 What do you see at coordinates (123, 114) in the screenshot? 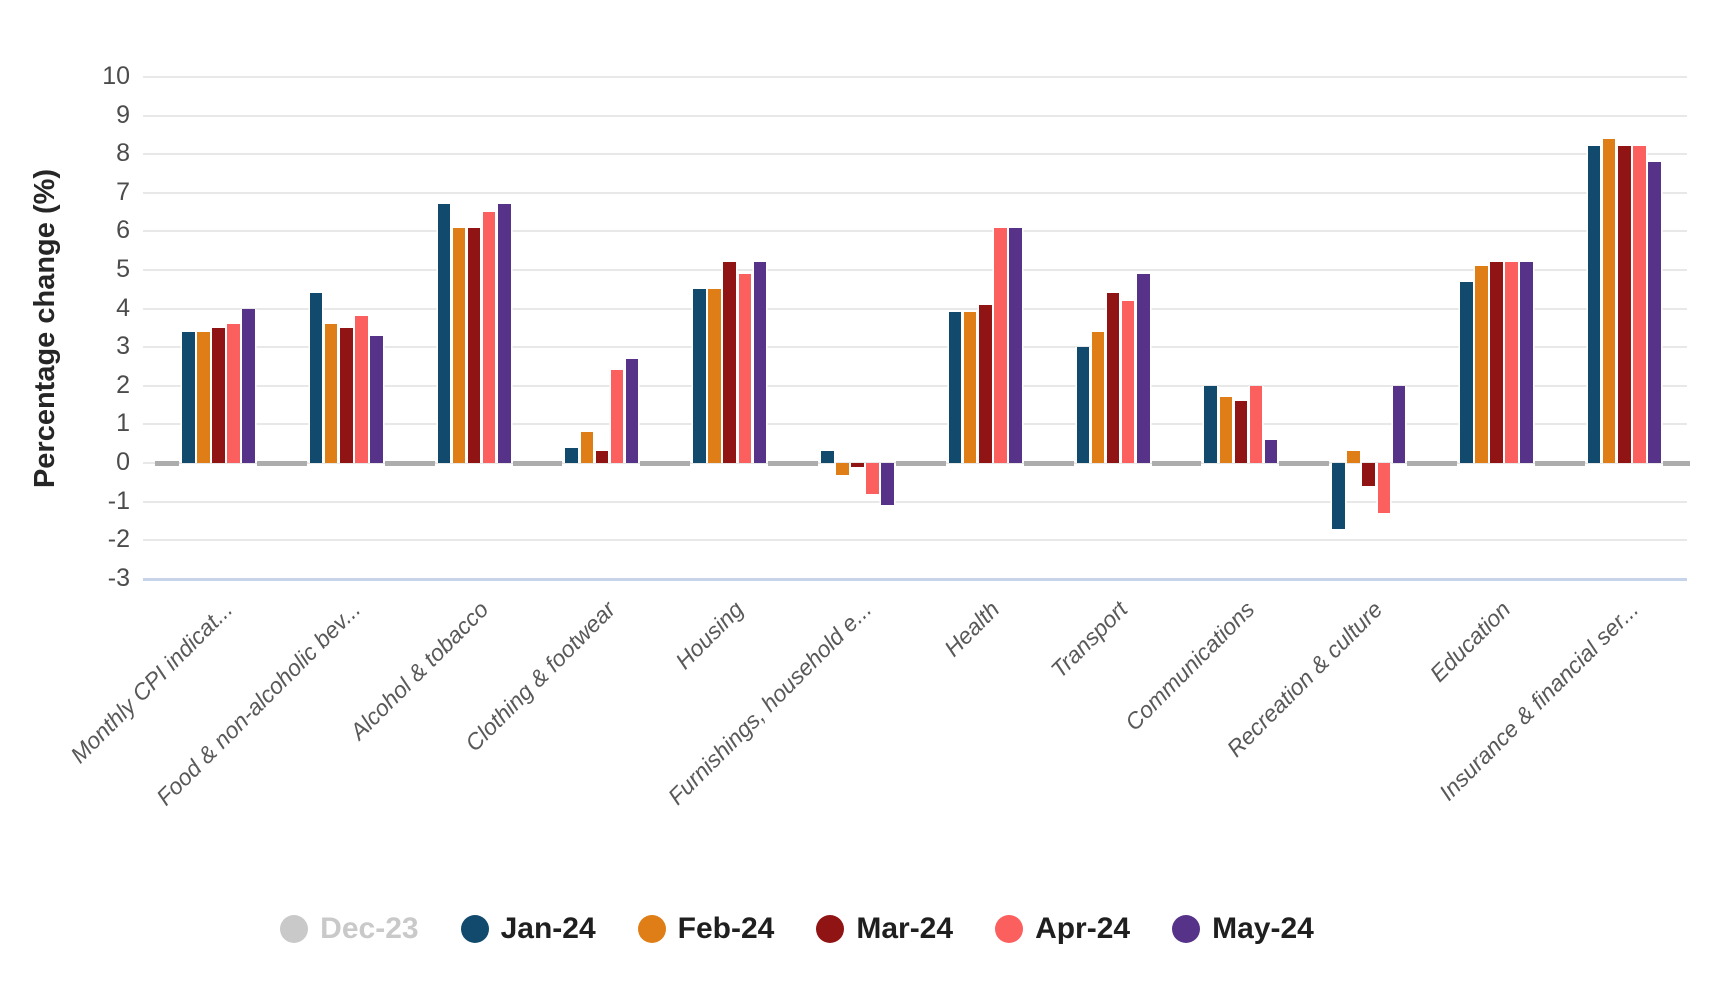
I see `y-axis-tick-label: 9` at bounding box center [123, 114].